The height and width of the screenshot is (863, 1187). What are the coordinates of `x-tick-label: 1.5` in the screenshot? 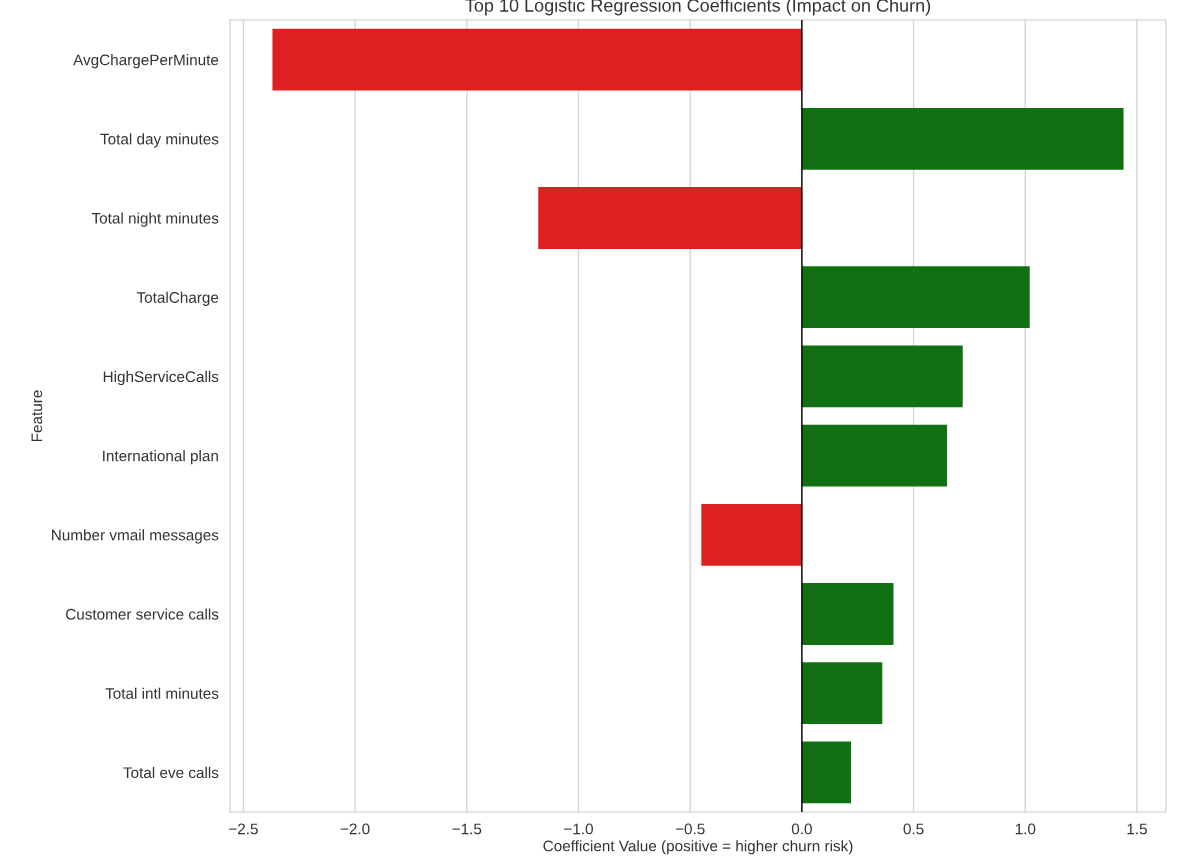 It's located at (1137, 829).